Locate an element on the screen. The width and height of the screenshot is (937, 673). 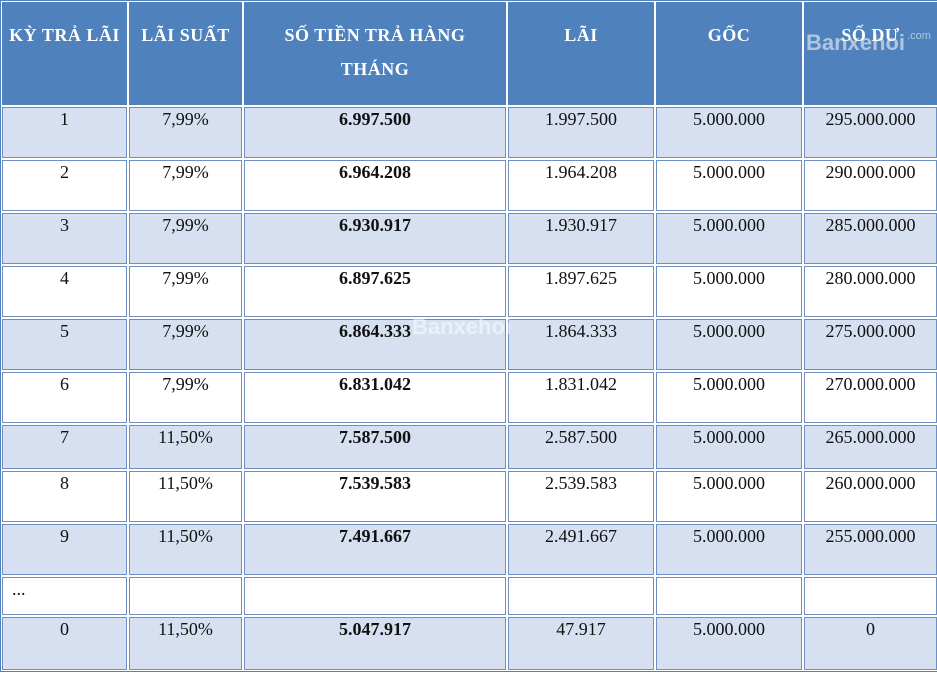
cell-payment: 6.930.917 is located at coordinates (375, 238).